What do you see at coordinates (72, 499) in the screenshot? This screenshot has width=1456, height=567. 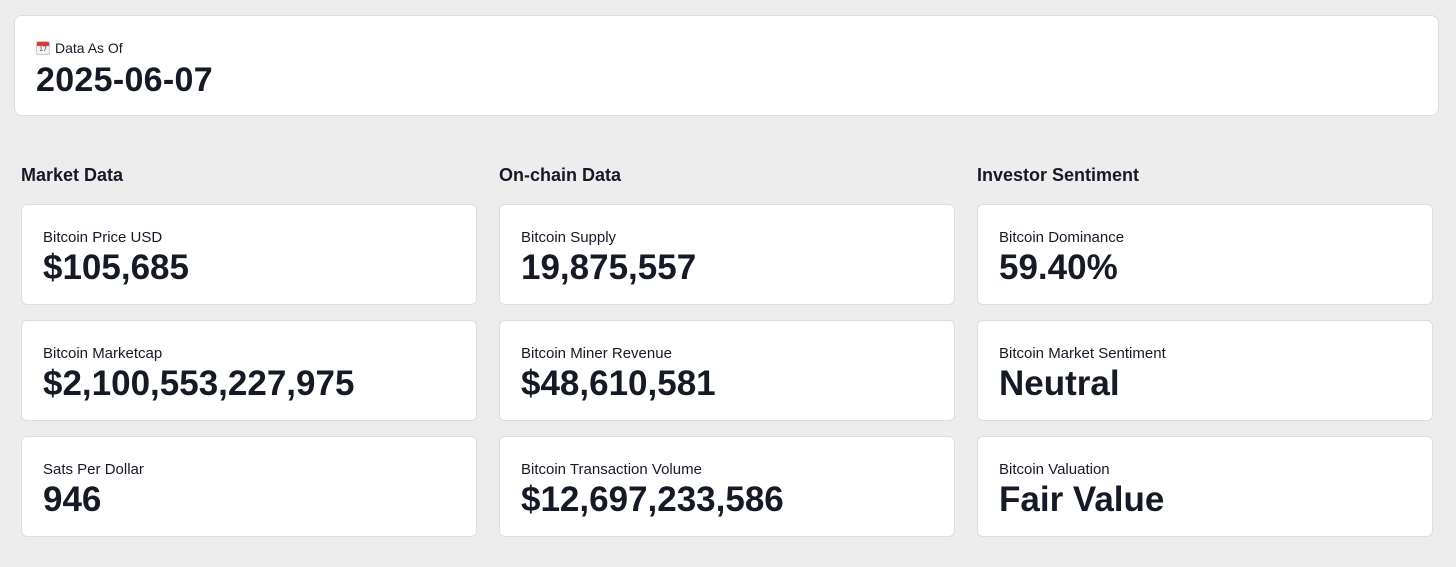 I see `metric-value: 946` at bounding box center [72, 499].